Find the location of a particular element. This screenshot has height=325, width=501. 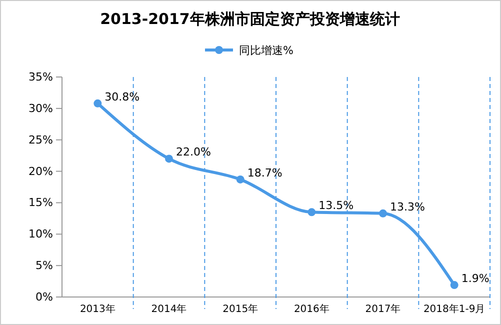

legend-label: 同比增速% is located at coordinates (266, 50).